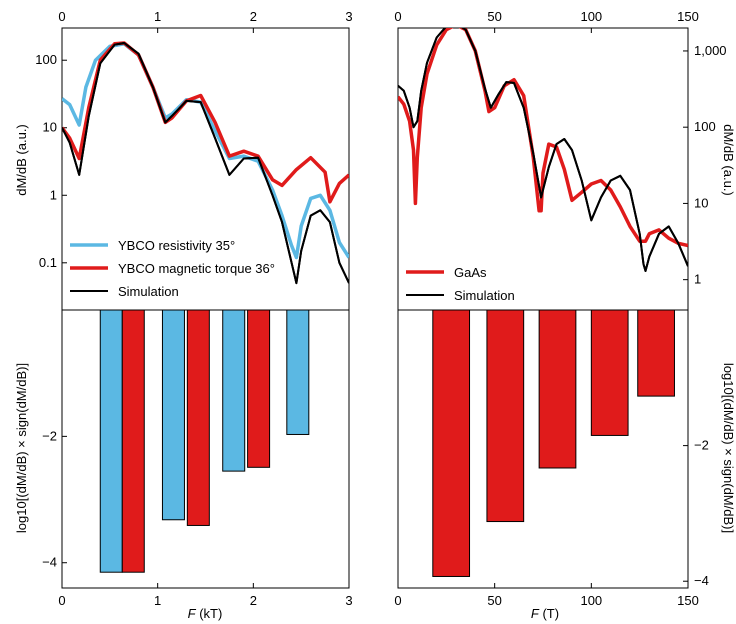 This screenshot has width=736, height=624. Describe the element at coordinates (701, 580) in the screenshot. I see `right-bar-ytick-label: −4` at that location.